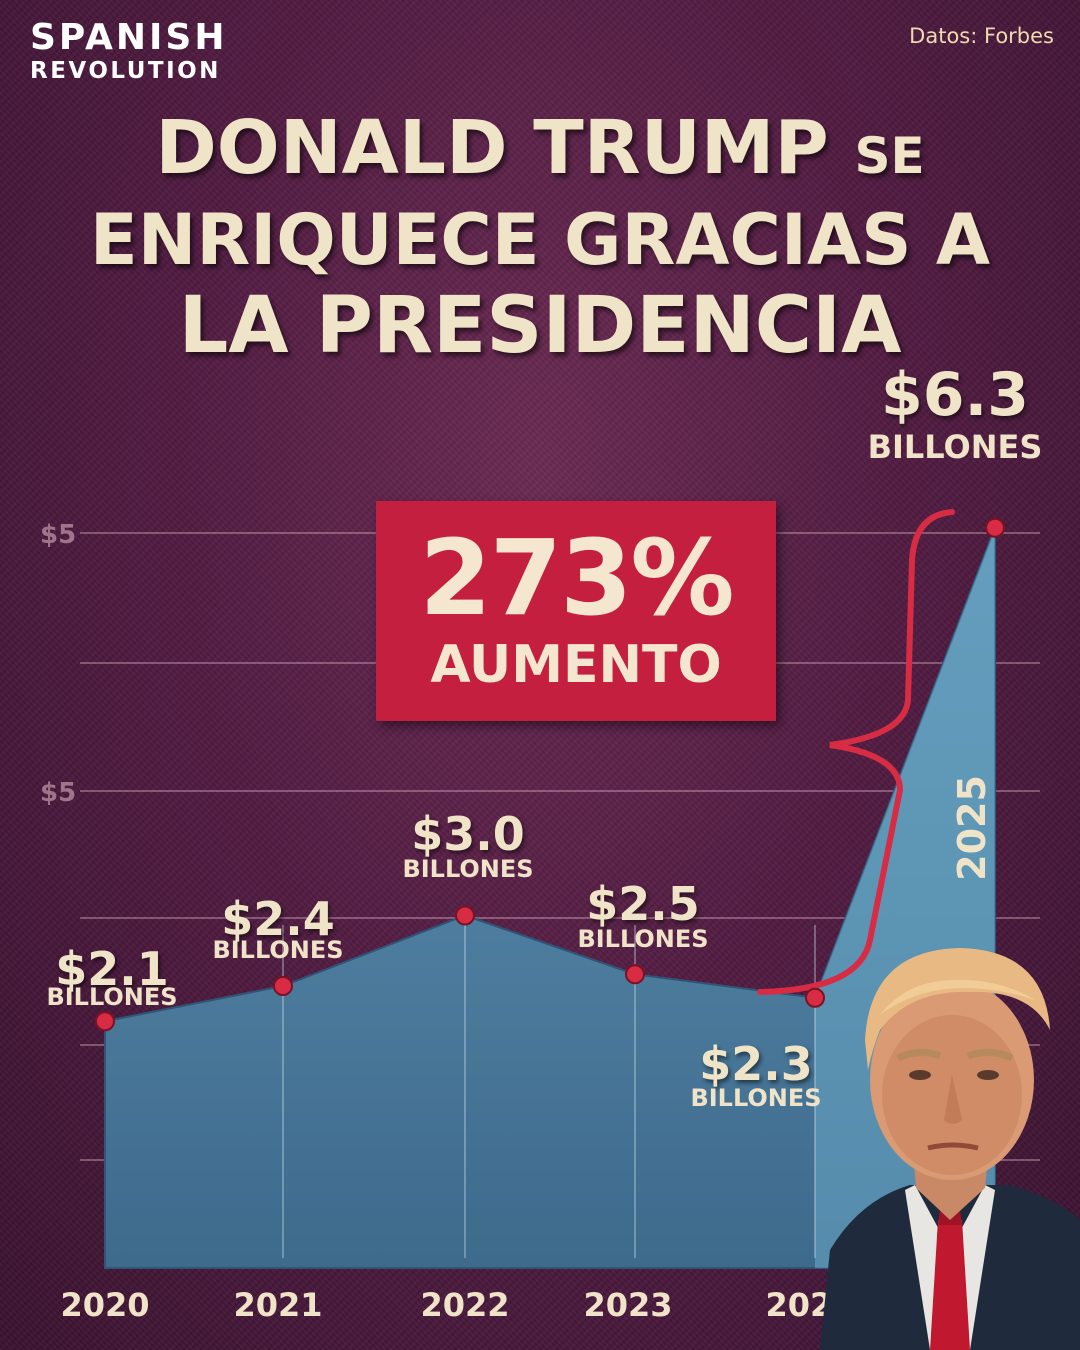 The width and height of the screenshot is (1080, 1350). What do you see at coordinates (576, 578) in the screenshot?
I see `increase-percent: 273%` at bounding box center [576, 578].